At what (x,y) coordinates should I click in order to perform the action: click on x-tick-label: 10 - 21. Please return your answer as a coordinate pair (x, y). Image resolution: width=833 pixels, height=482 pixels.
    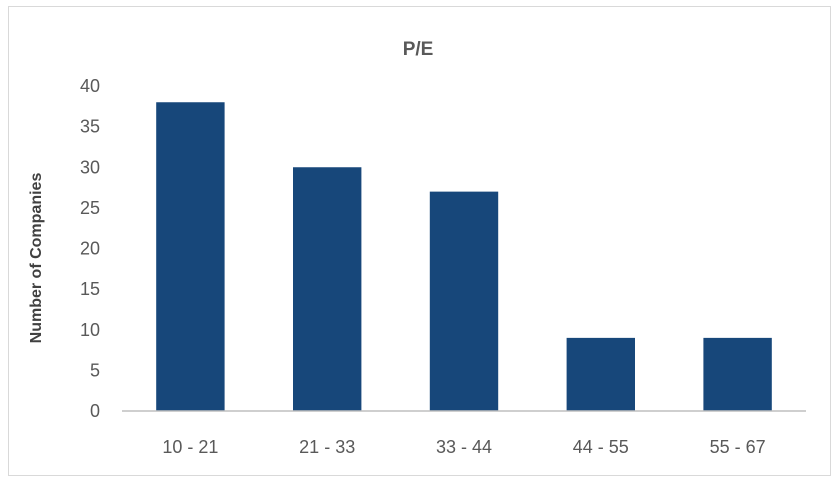
    Looking at the image, I should click on (190, 447).